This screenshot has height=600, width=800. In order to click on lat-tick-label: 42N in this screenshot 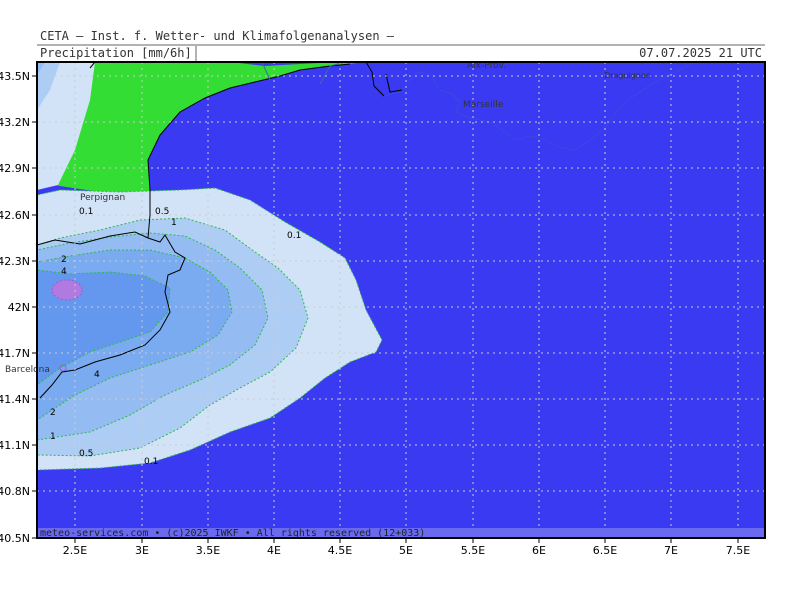, I will do `click(19, 307)`.